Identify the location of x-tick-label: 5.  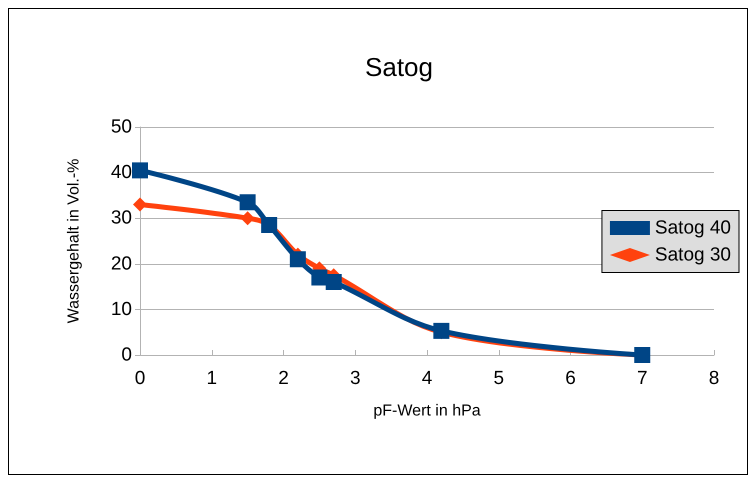
(498, 378).